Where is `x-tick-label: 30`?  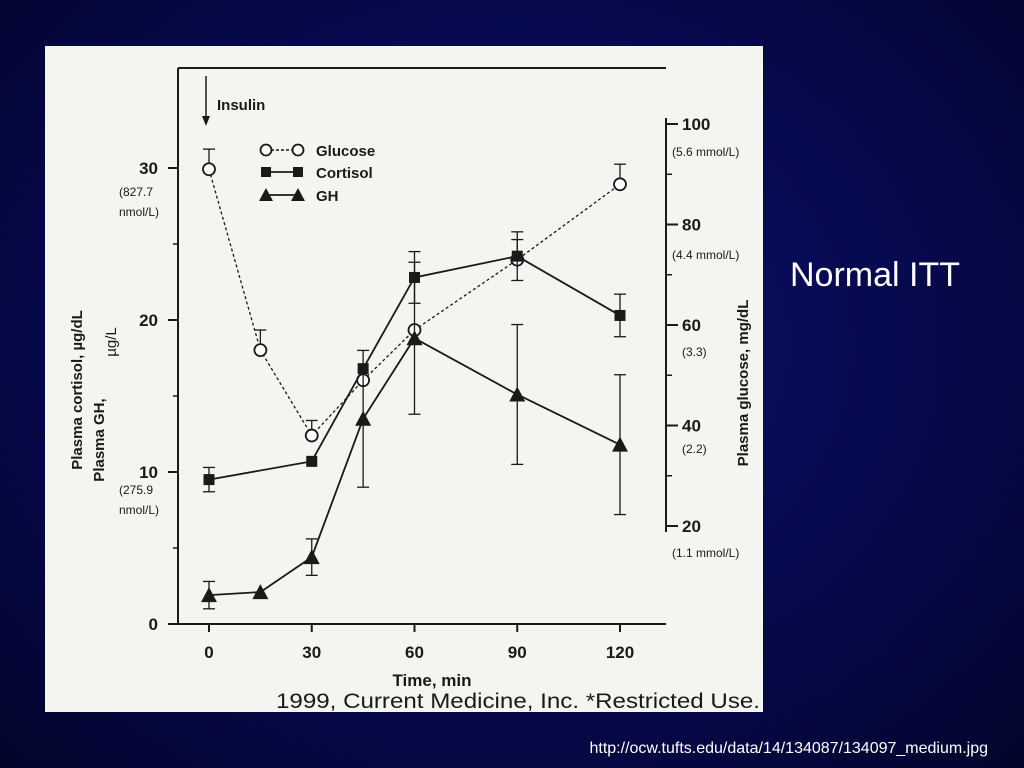
x-tick-label: 30 is located at coordinates (311, 652).